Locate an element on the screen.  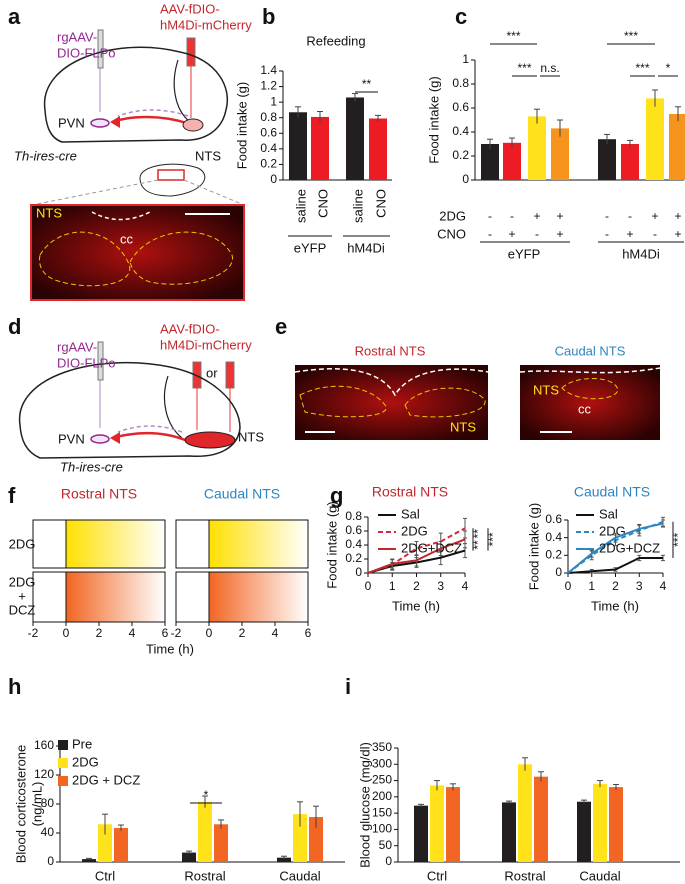
y-tick-label: 200 is located at coordinates (382, 796).